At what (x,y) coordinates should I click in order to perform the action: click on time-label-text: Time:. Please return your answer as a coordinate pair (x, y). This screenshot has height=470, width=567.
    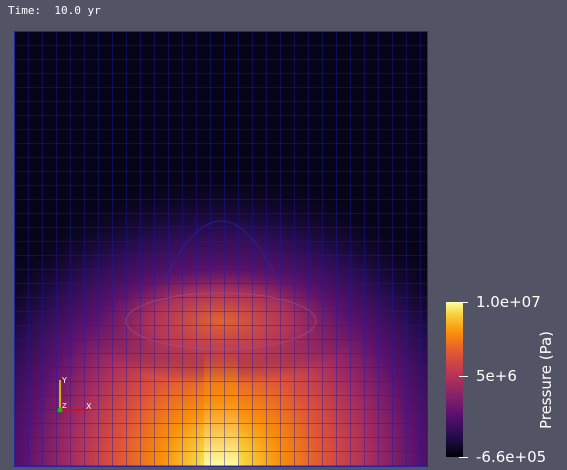
    Looking at the image, I should click on (25, 10).